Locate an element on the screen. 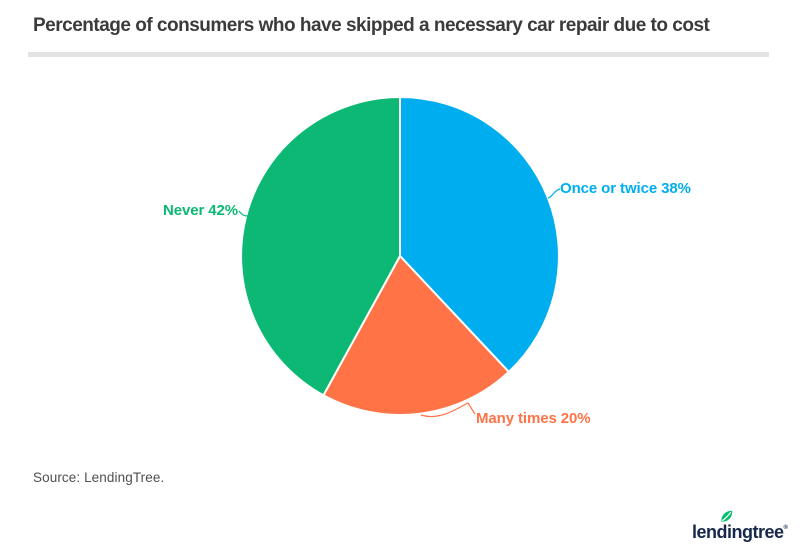  leaf-vein is located at coordinates (726, 516).